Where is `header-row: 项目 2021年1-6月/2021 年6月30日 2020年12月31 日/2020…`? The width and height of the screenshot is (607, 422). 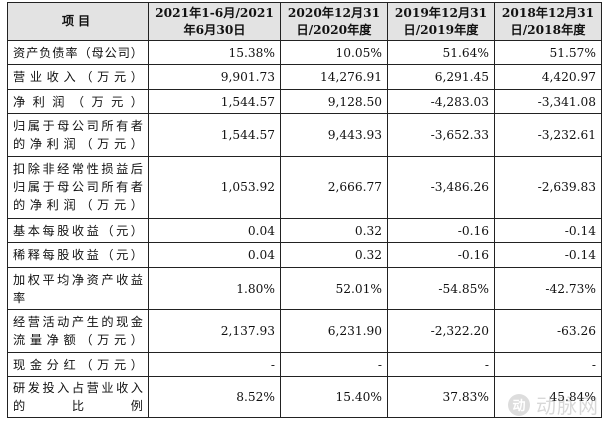 header-row: 项目 2021年1-6月/2021 年6月30日 2020年12月31 日/2020… is located at coordinates (304, 21).